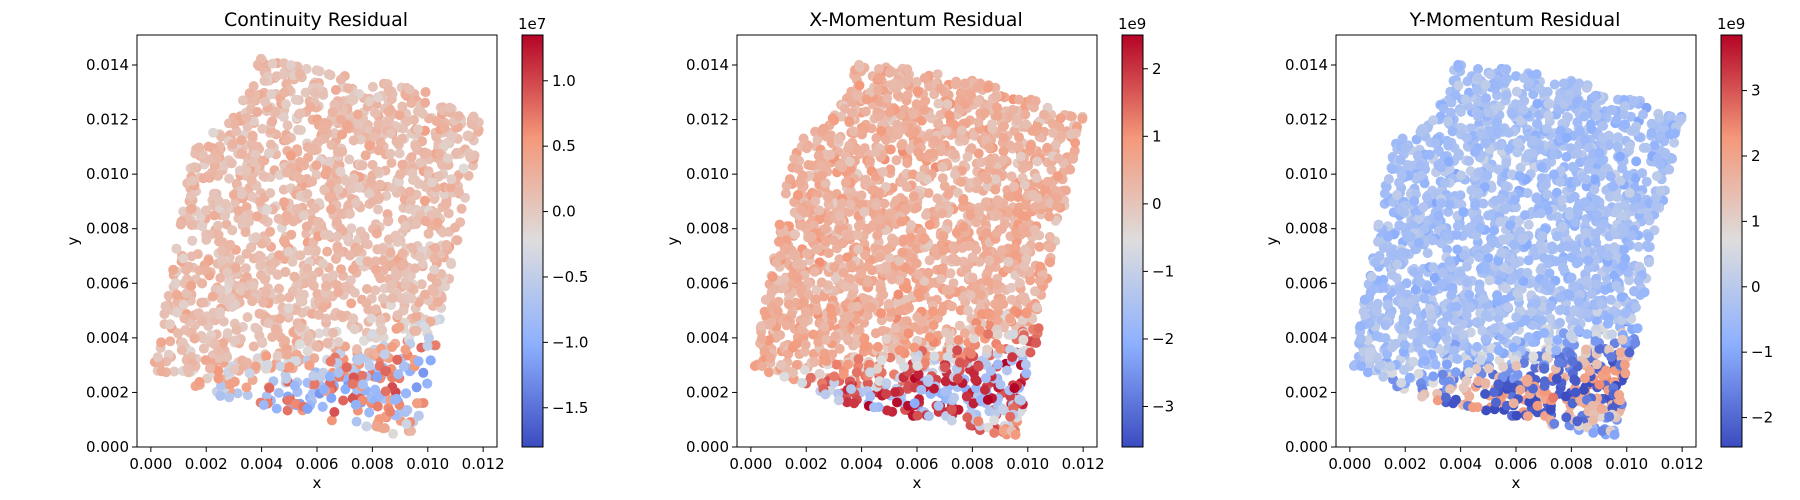 This screenshot has height=500, width=1800. Describe the element at coordinates (917, 483) in the screenshot. I see `x-axis-label: x` at that location.